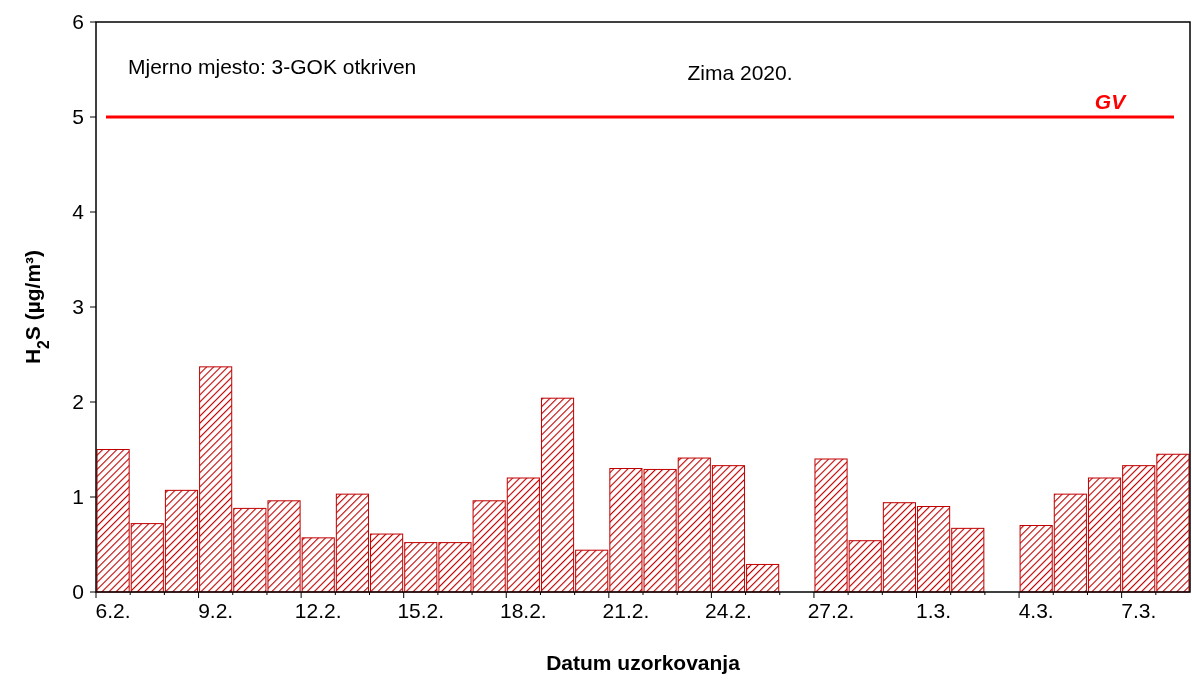 This screenshot has width=1192, height=686. What do you see at coordinates (78, 592) in the screenshot?
I see `y-tick-label: 0` at bounding box center [78, 592].